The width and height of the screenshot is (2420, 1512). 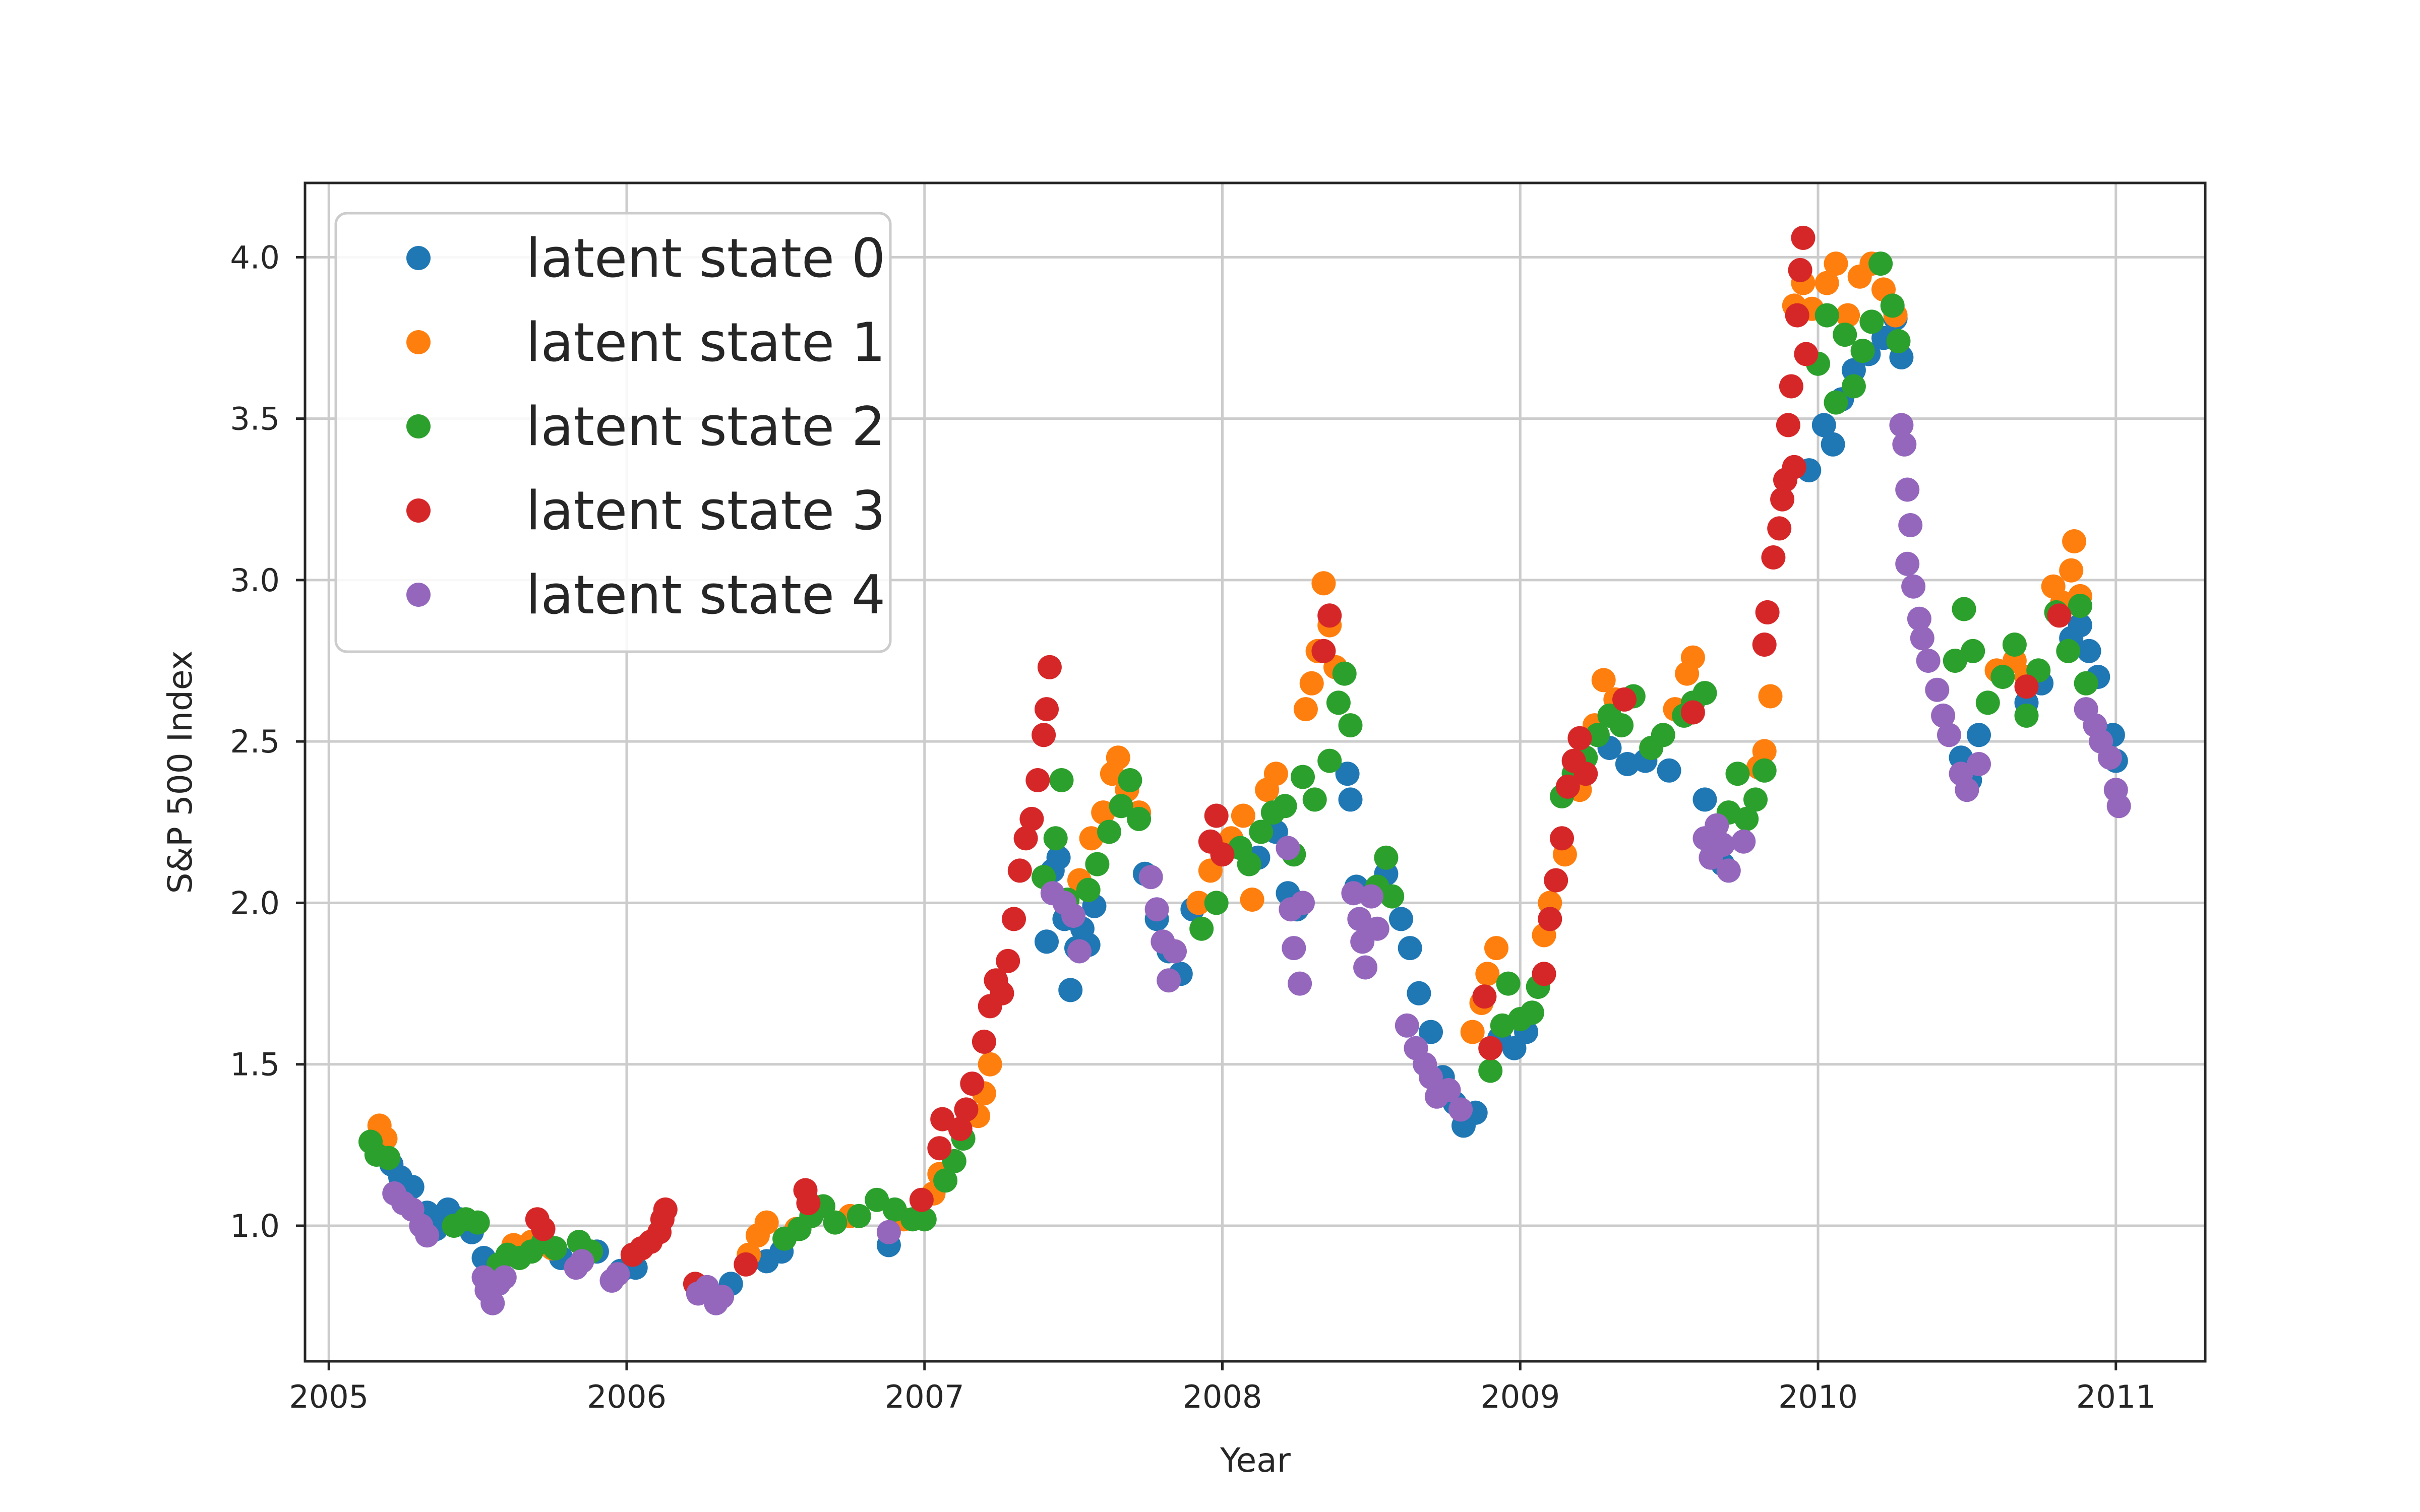 I want to click on x-tick-label: 2007, so click(x=924, y=1396).